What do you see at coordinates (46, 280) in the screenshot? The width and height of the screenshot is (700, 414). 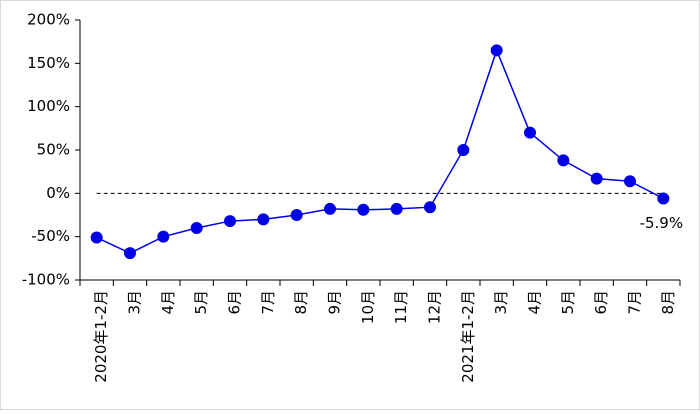 I see `y-tick-label: -100%` at bounding box center [46, 280].